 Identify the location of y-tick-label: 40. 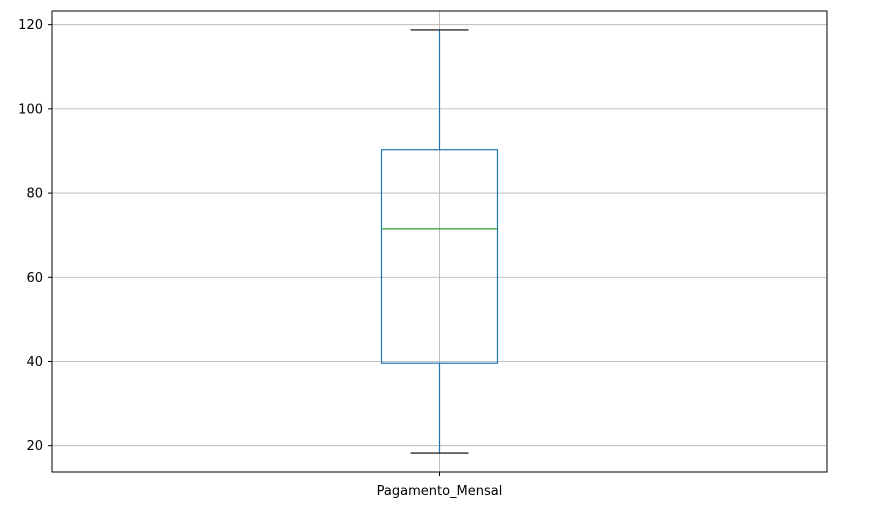
(34, 362).